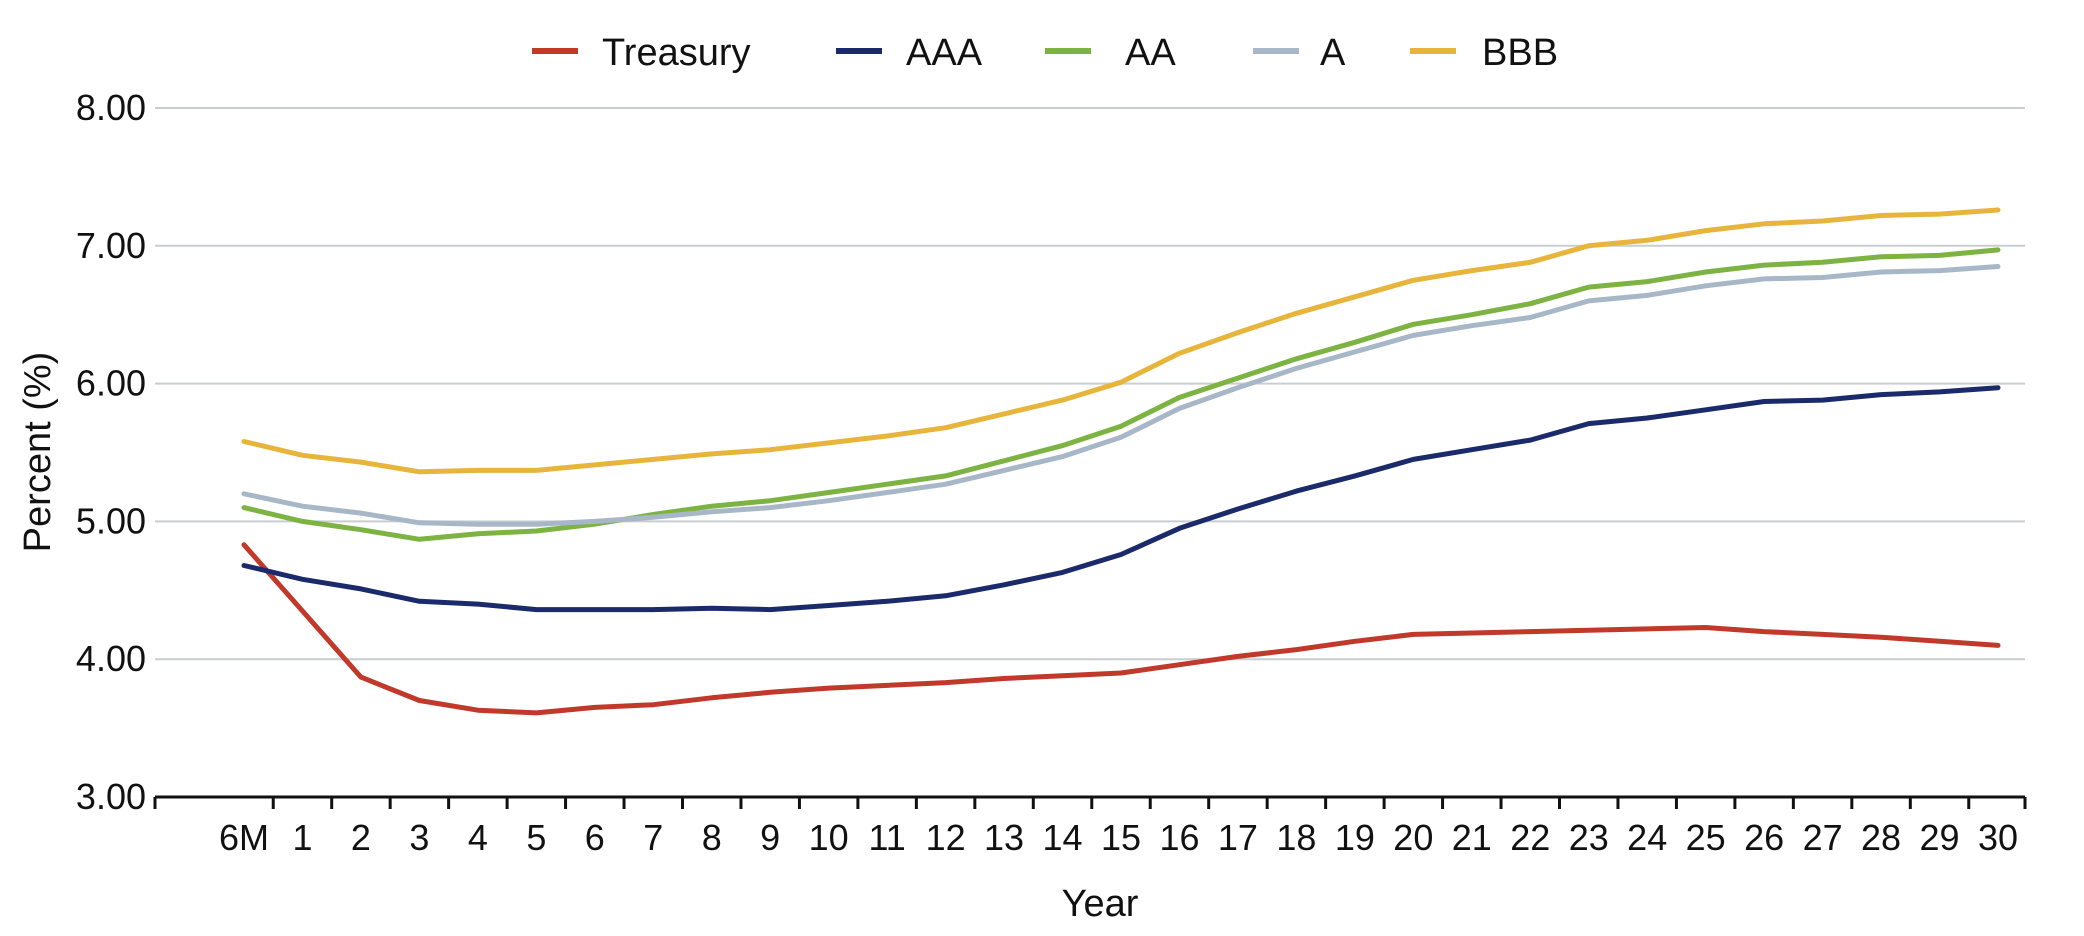 The height and width of the screenshot is (936, 2084). What do you see at coordinates (1299, 53) in the screenshot?
I see `legend-item-a: A` at bounding box center [1299, 53].